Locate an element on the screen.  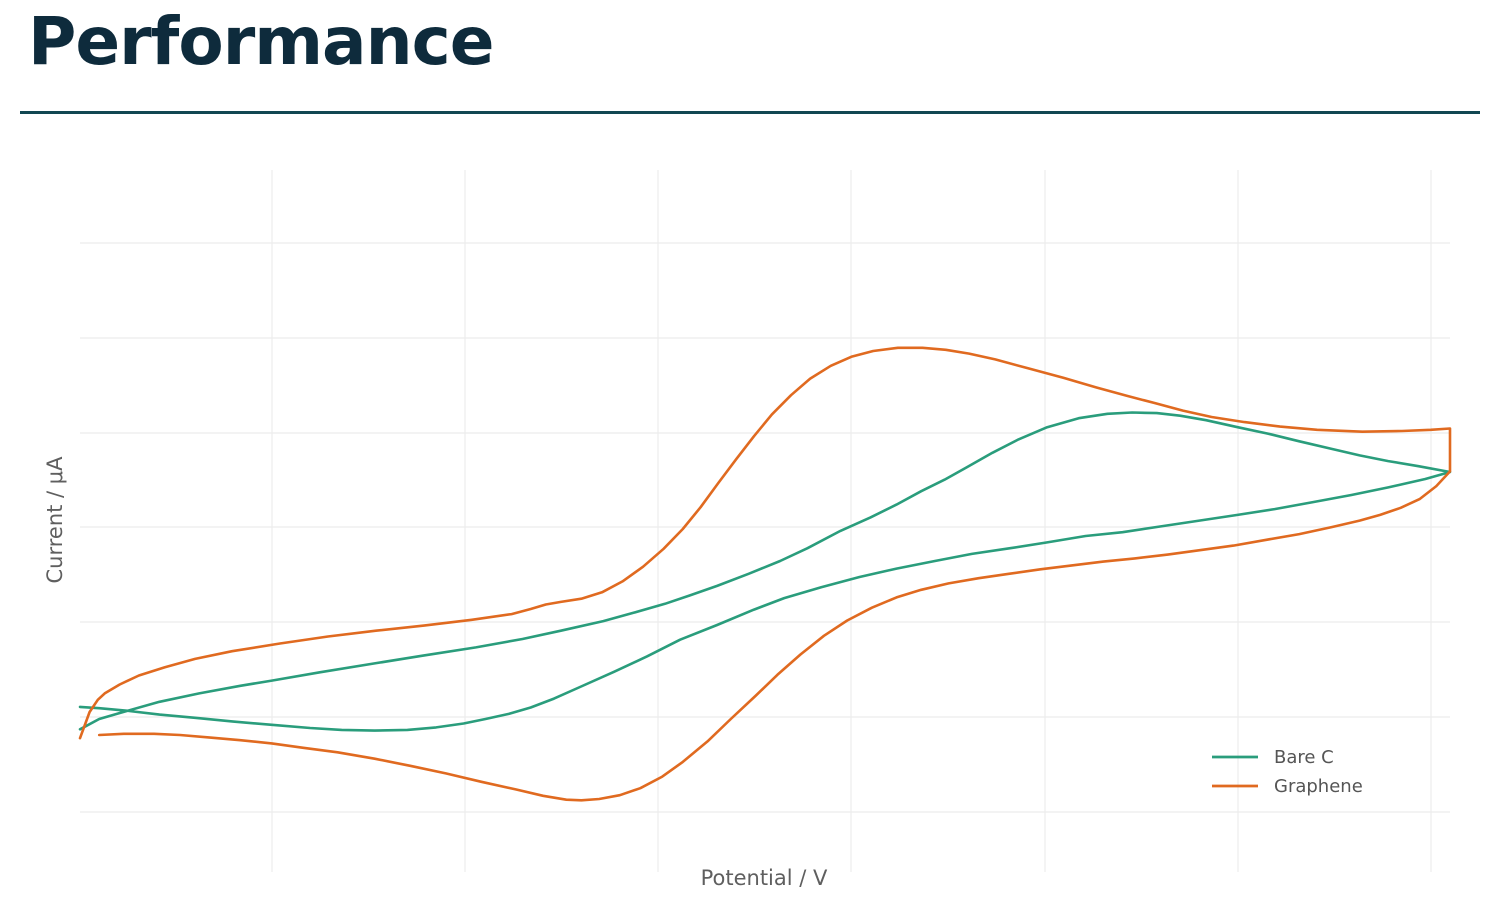
legend-label-graphene: Graphene is located at coordinates (1318, 786).